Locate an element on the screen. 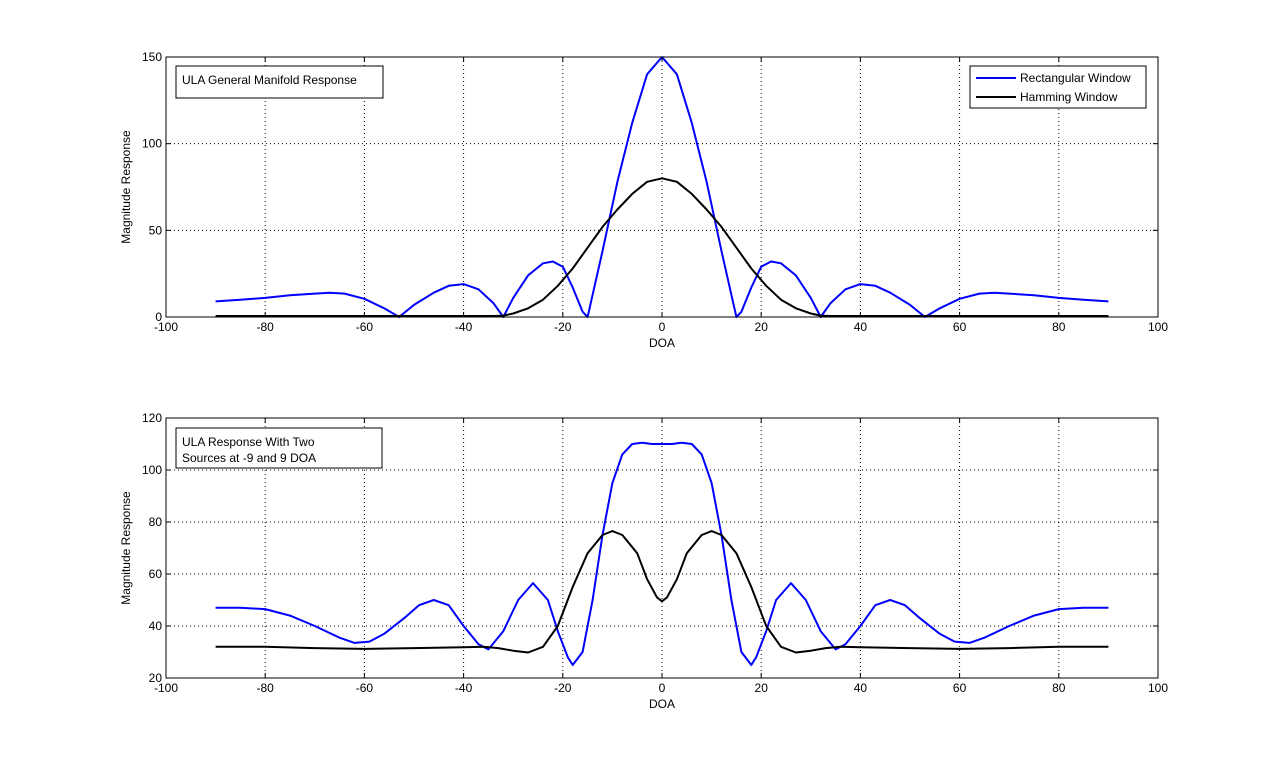 The height and width of the screenshot is (762, 1279). y-tick-label: 0 is located at coordinates (158, 317).